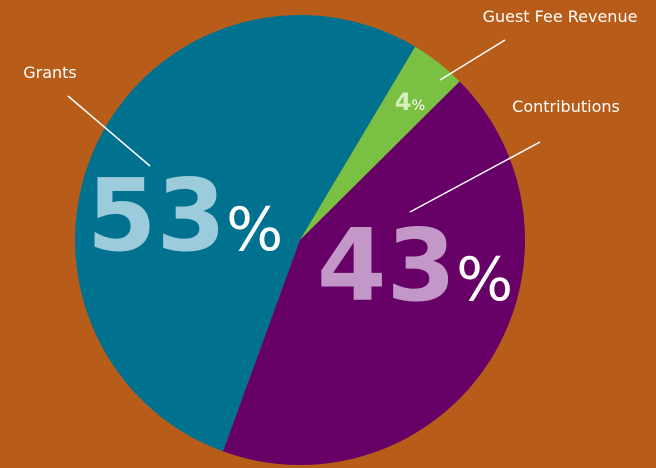 This screenshot has width=656, height=468. Describe the element at coordinates (50, 72) in the screenshot. I see `slice-name: Grants` at that location.